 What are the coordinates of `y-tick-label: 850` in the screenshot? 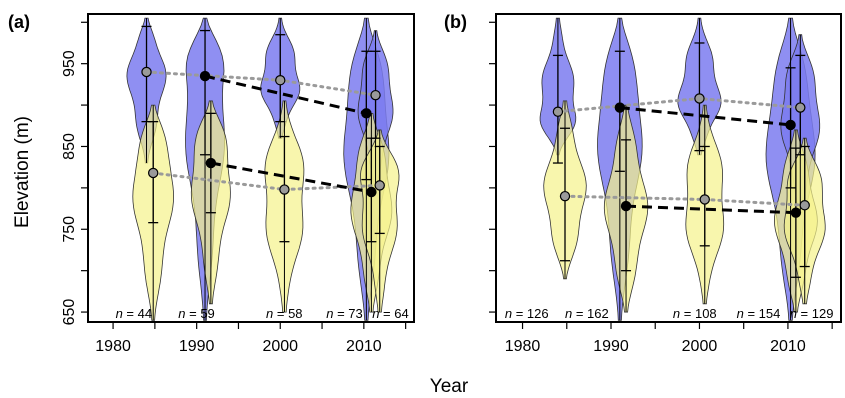 It's located at (69, 146).